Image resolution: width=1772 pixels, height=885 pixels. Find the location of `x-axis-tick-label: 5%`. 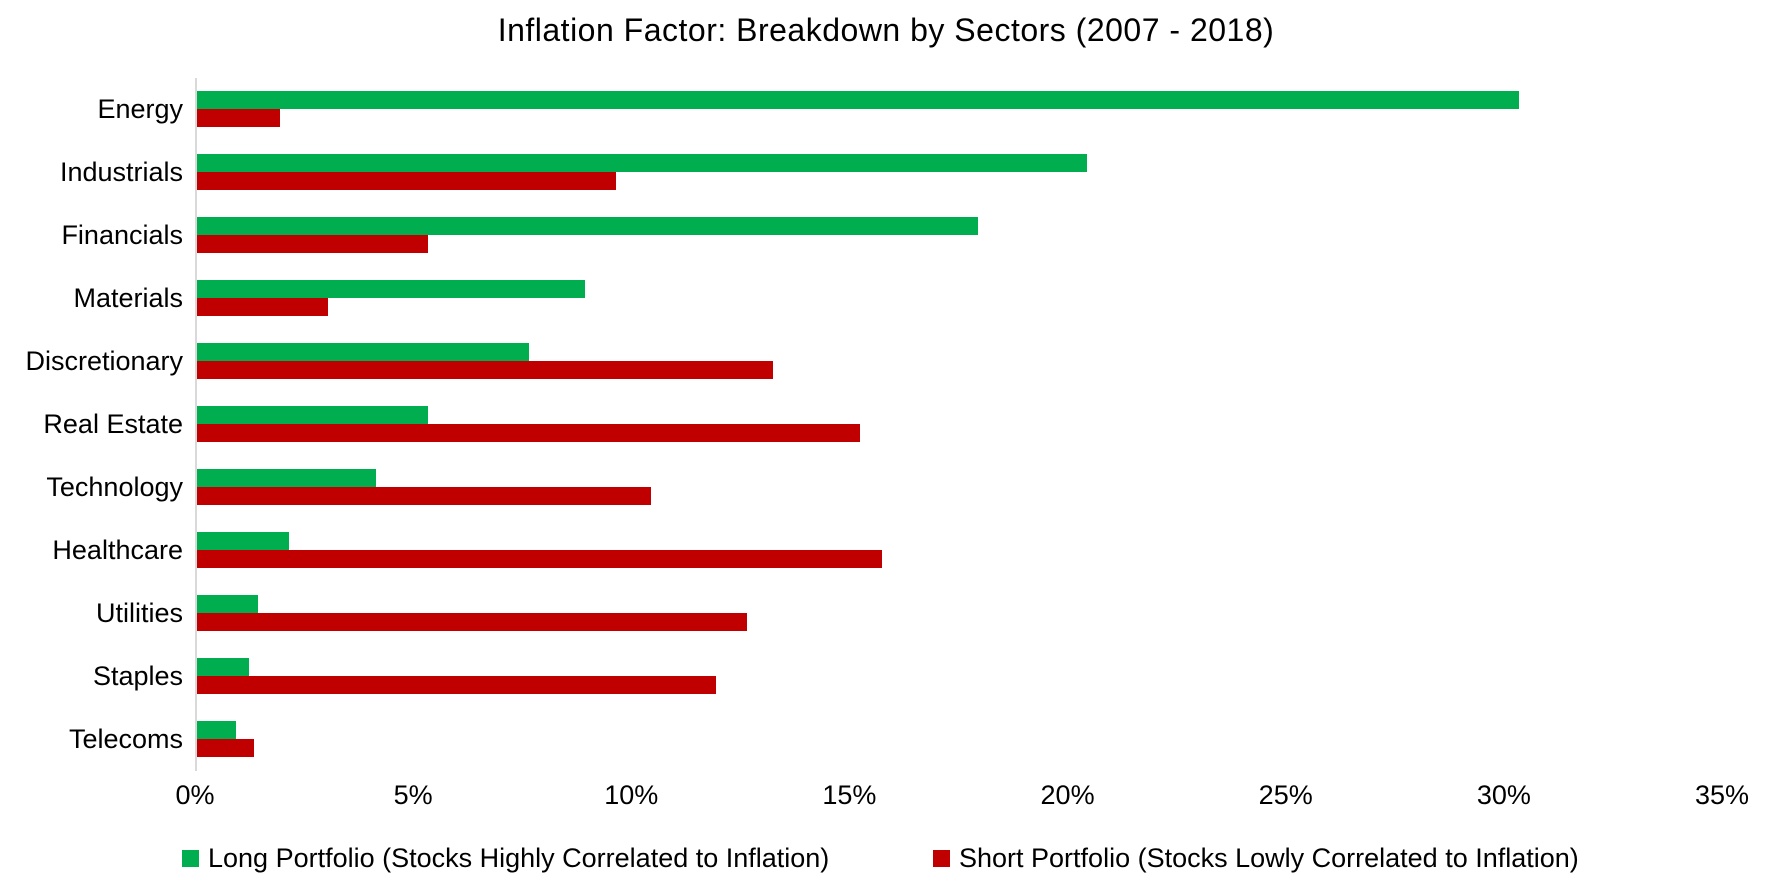

x-axis-tick-label: 5% is located at coordinates (413, 795).